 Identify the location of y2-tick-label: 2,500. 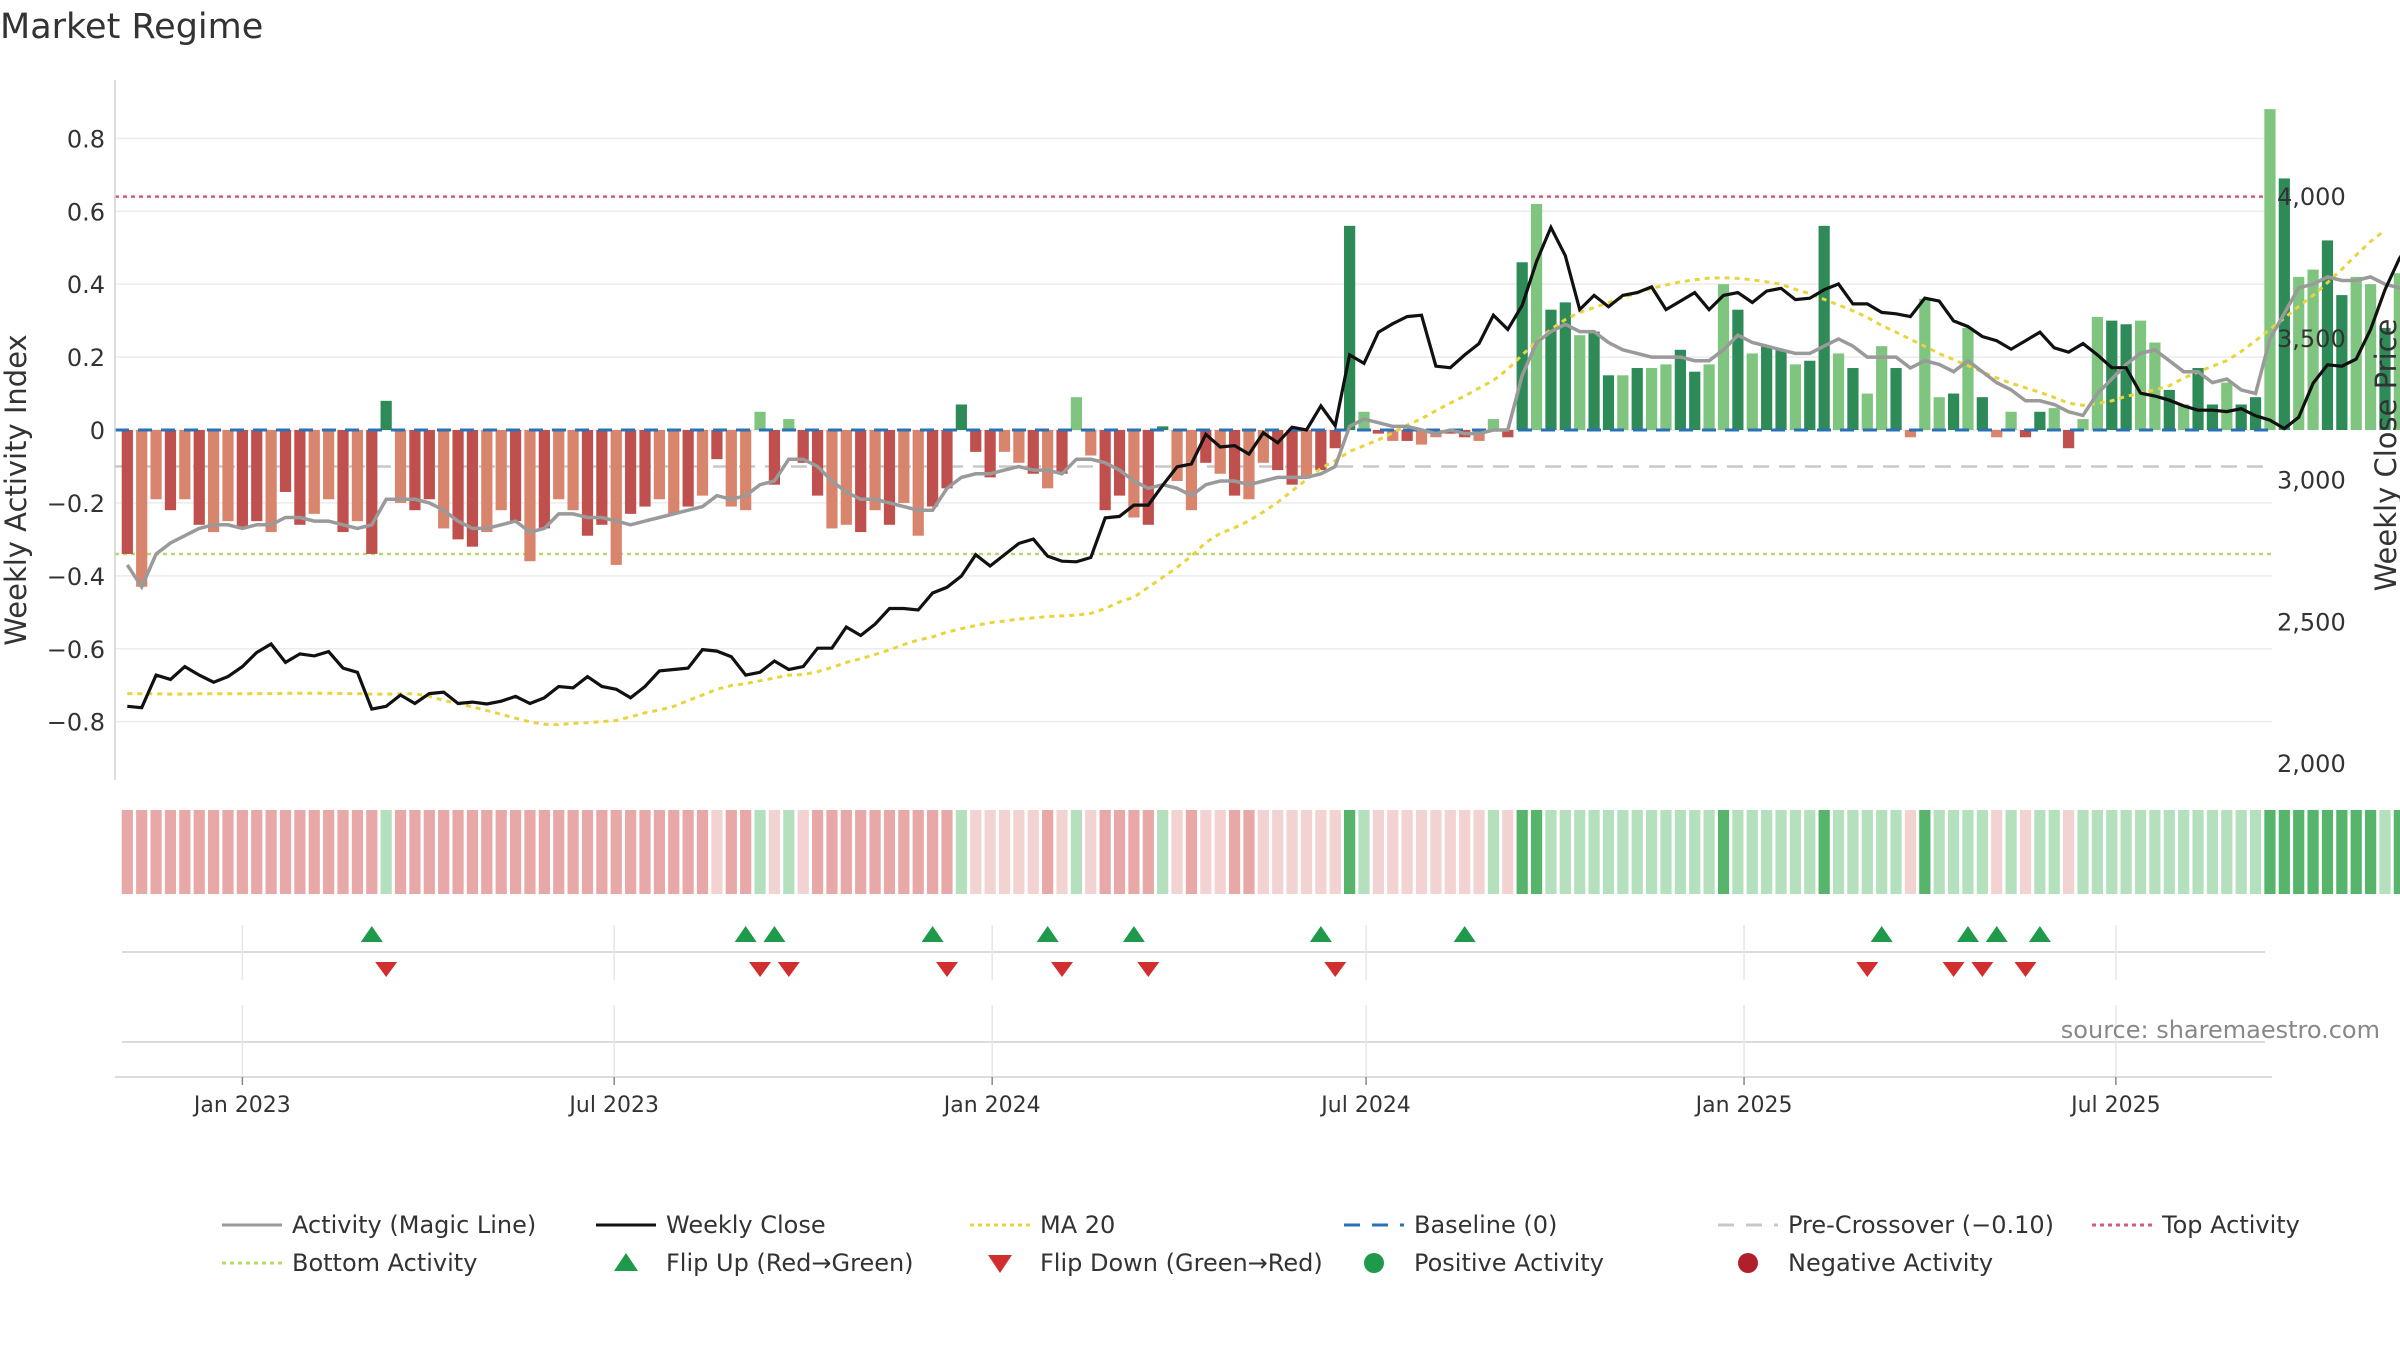
(2311, 622).